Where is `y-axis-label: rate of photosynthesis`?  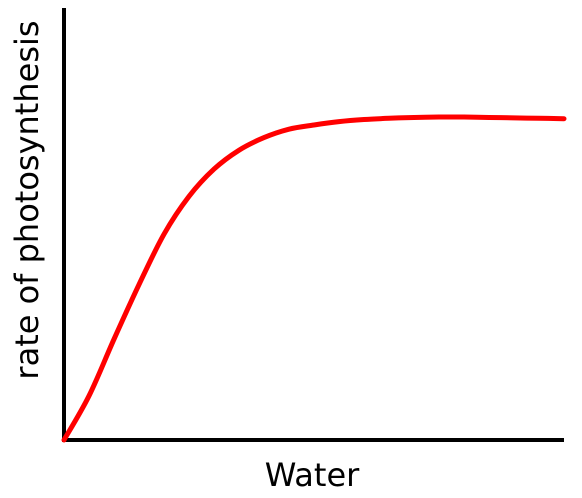 y-axis-label: rate of photosynthesis is located at coordinates (27, 199).